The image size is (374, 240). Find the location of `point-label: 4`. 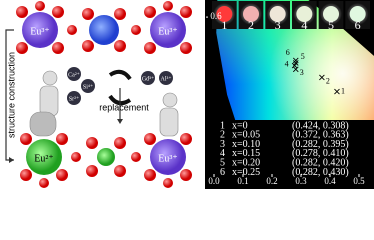

point-label: 4 is located at coordinates (287, 63).